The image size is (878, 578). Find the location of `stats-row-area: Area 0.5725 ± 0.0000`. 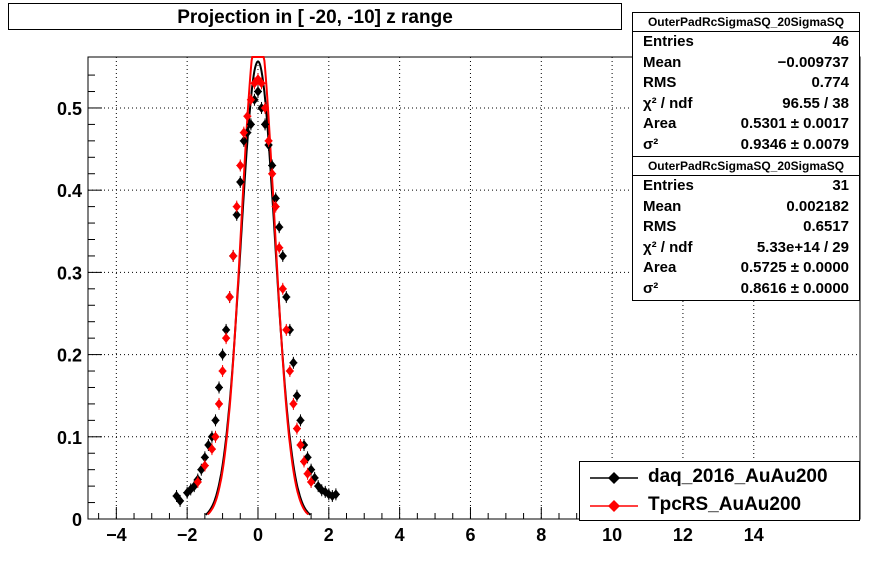

stats-row-area: Area 0.5725 ± 0.0000 is located at coordinates (746, 268).